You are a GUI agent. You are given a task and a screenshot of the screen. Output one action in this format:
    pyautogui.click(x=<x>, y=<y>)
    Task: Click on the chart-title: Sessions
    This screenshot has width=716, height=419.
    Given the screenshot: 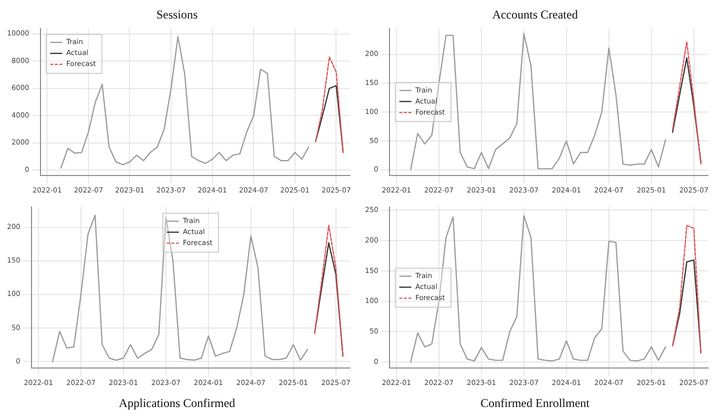 What is the action you would take?
    pyautogui.click(x=177, y=14)
    